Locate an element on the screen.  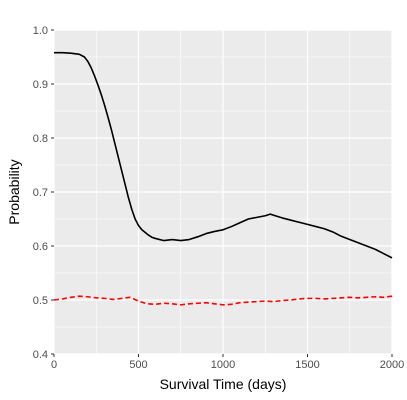
y-axis-ticks: 0.4 0.5 0.6 0.7 0.8 0.9 1.0 is located at coordinates (43, 193).